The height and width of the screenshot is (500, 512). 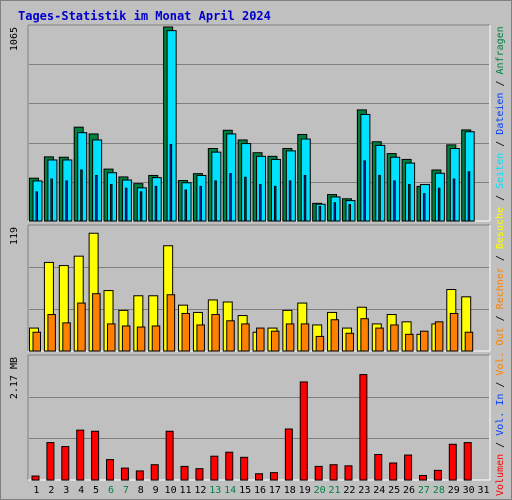 I want to click on x-tick-label: 1, so click(x=36, y=490).